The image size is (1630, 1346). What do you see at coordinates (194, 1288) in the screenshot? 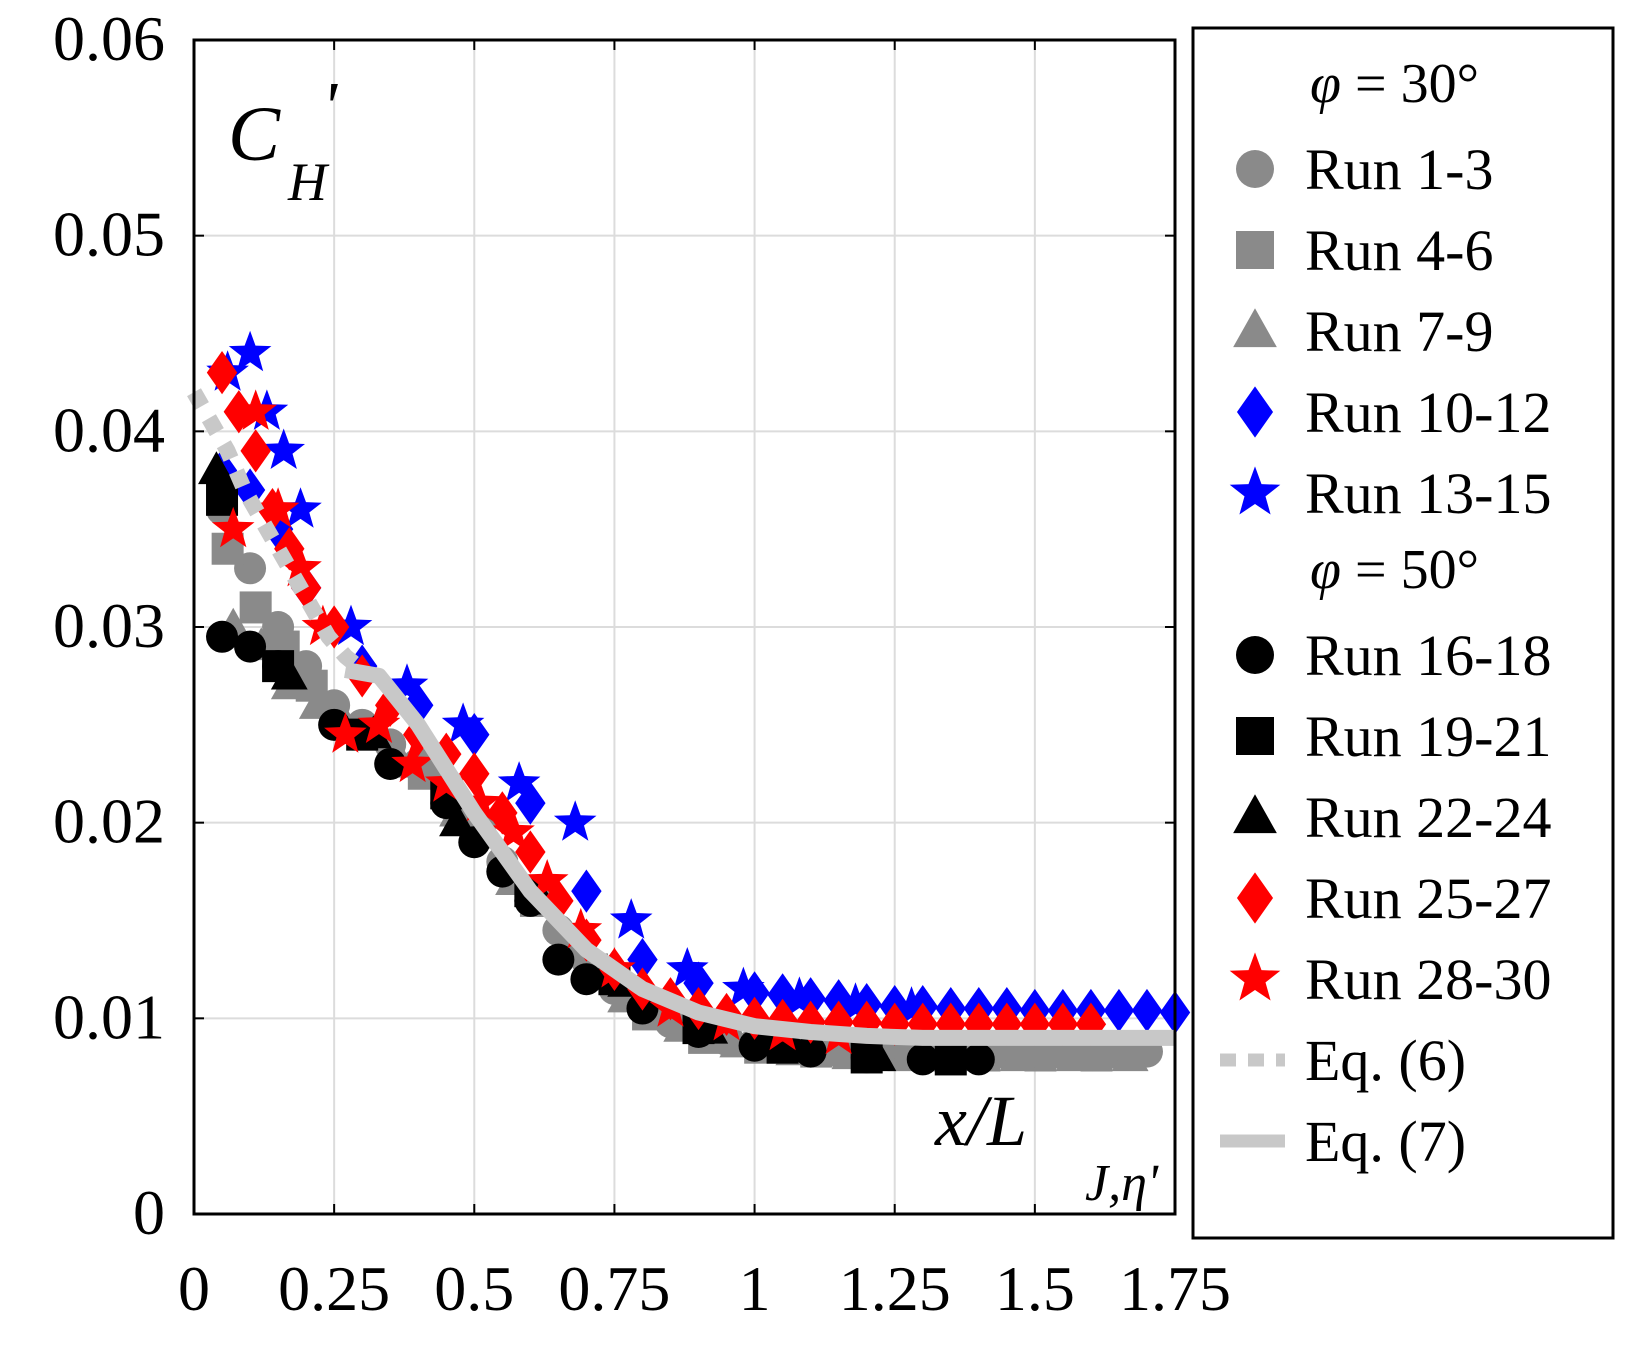
I see `x-tick-label: 0` at bounding box center [194, 1288].